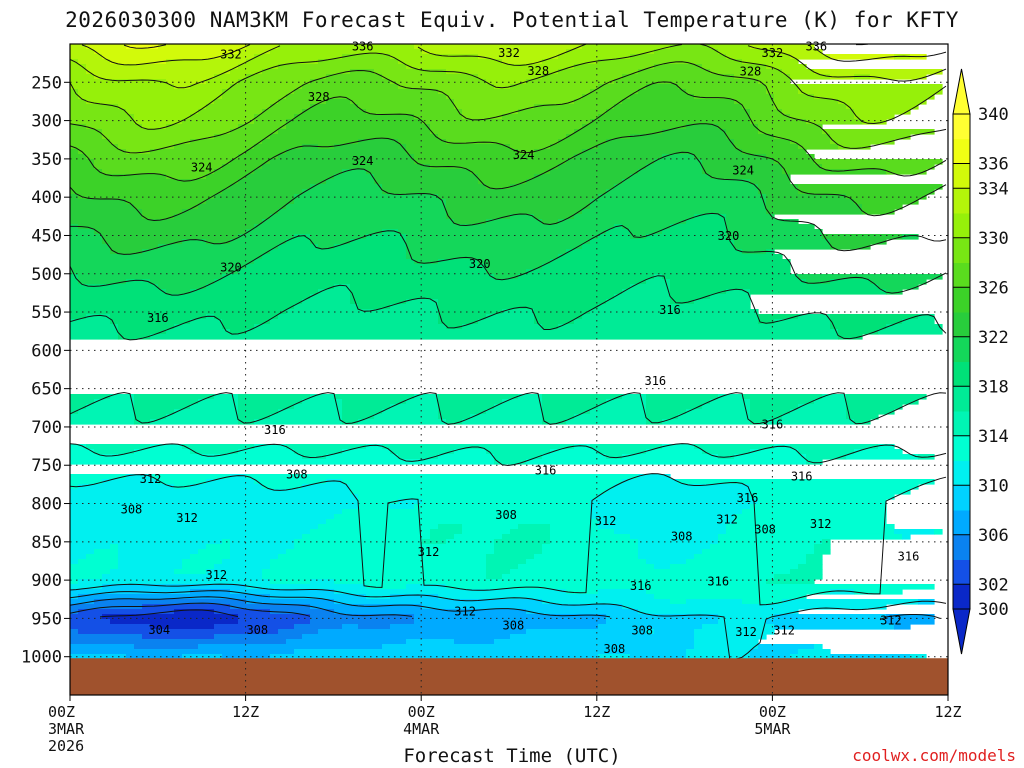 Image resolution: width=1024 pixels, height=768 pixels. Describe the element at coordinates (993, 288) in the screenshot. I see `colorbar-label: 326` at that location.